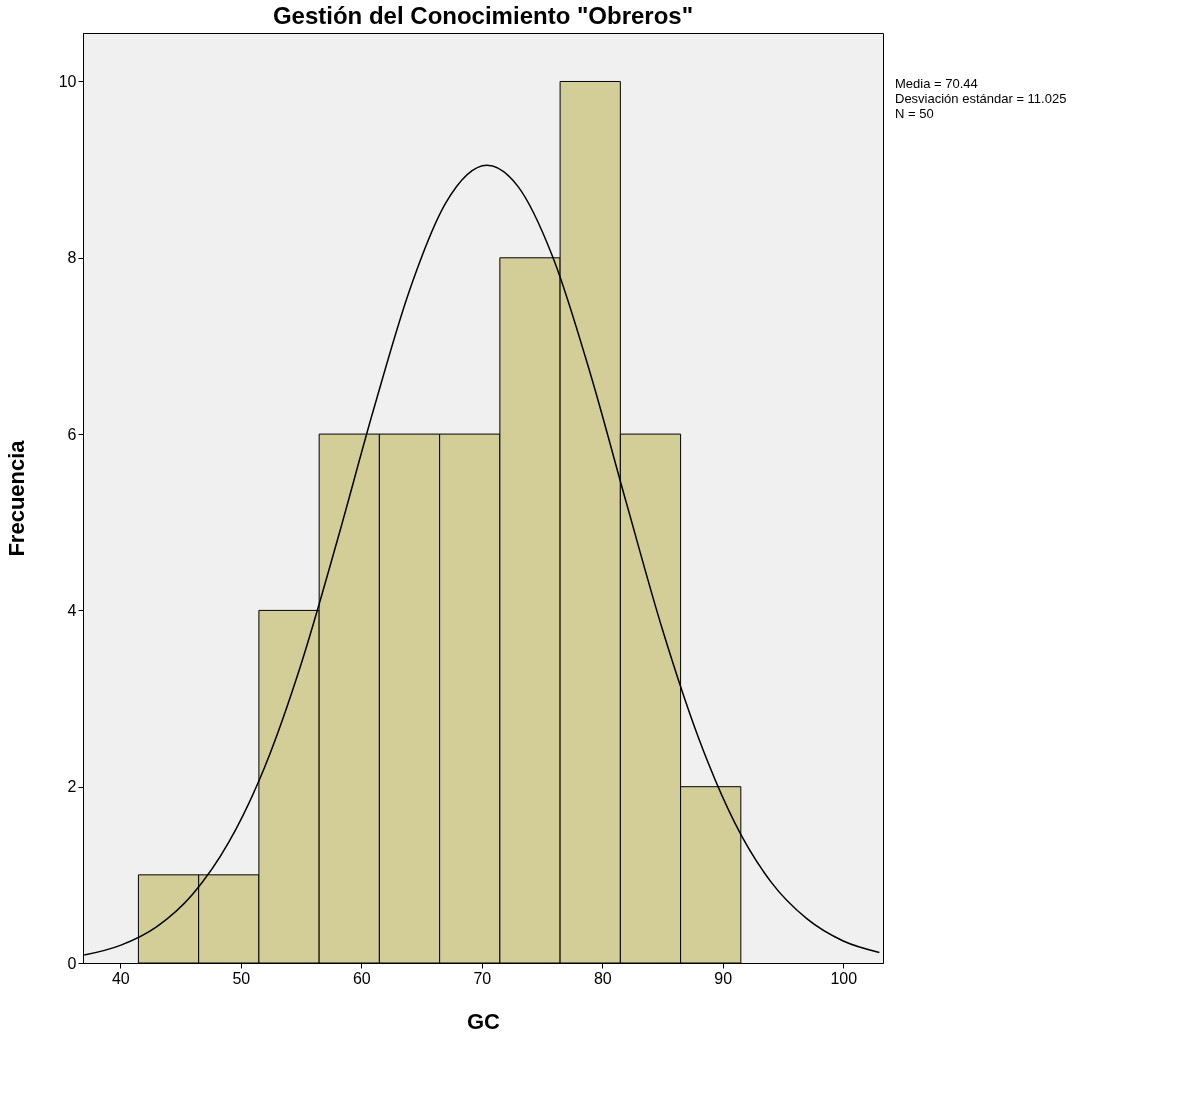  I want to click on y-tick-label: 6, so click(72, 434).